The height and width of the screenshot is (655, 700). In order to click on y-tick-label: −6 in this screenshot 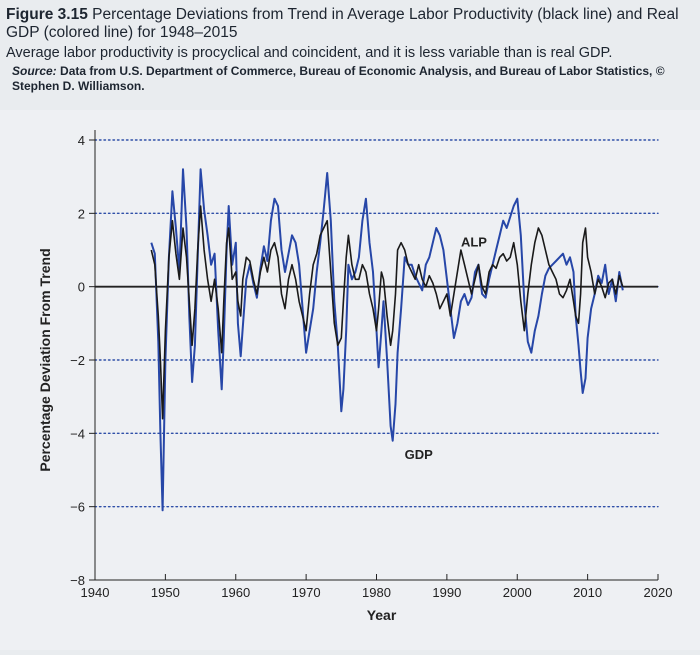, I will do `click(77, 507)`.